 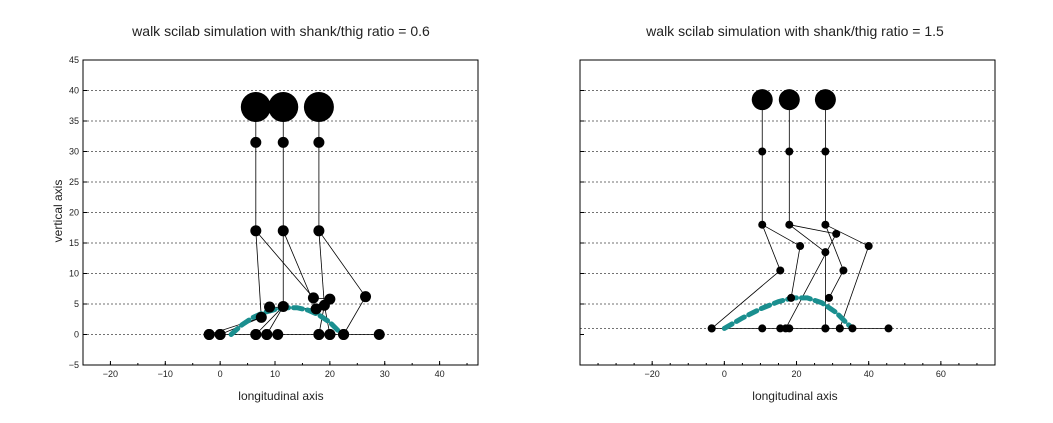 What do you see at coordinates (652, 374) in the screenshot?
I see `right-x-tick-label: −20` at bounding box center [652, 374].